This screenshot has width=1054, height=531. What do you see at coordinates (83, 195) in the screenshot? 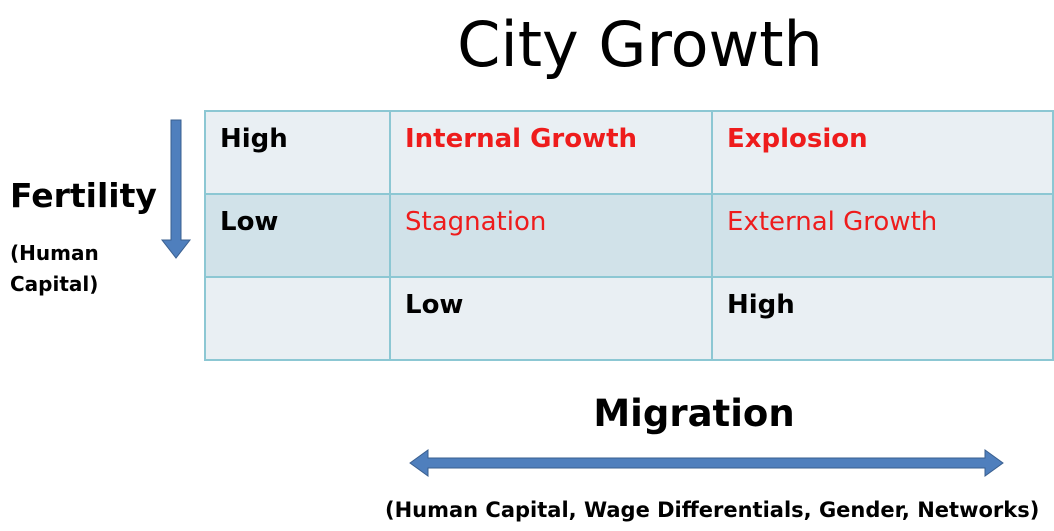
I see `y-axis-label: Fertility` at bounding box center [83, 195].